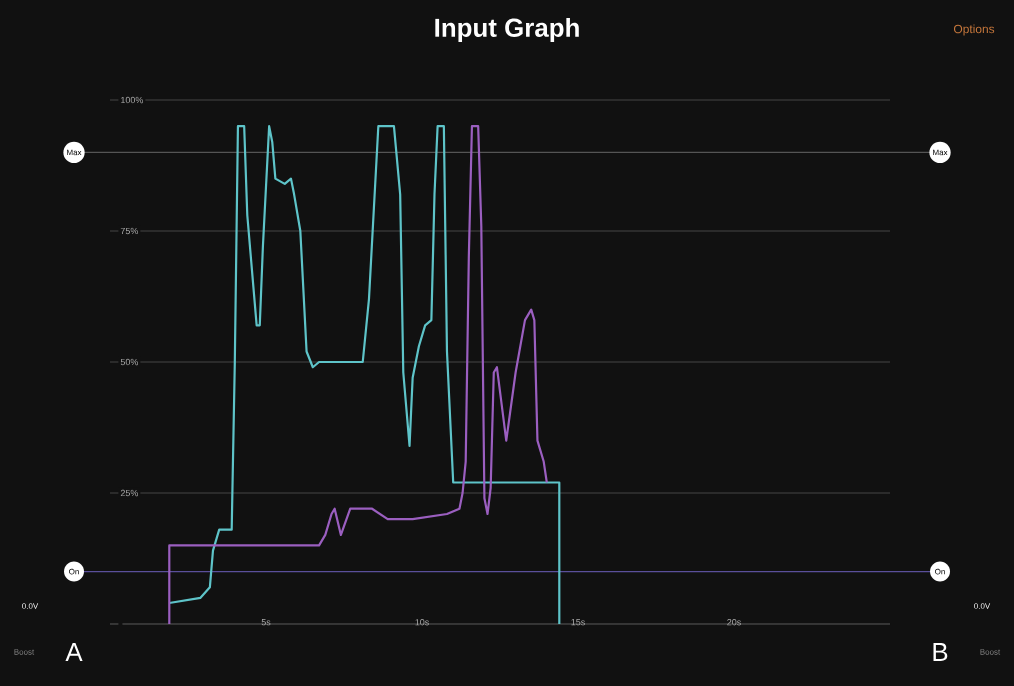 Image resolution: width=1014 pixels, height=686 pixels. Describe the element at coordinates (940, 652) in the screenshot. I see `text: B` at that location.